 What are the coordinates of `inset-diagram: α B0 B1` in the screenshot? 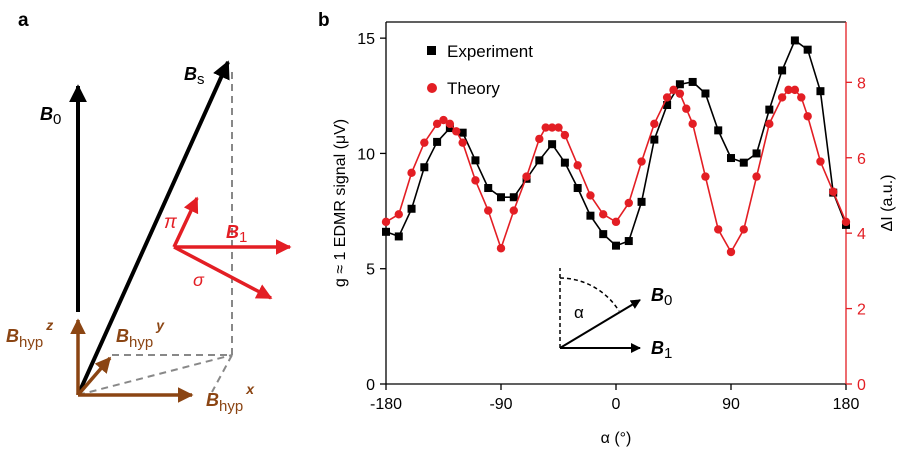 It's located at (615, 315).